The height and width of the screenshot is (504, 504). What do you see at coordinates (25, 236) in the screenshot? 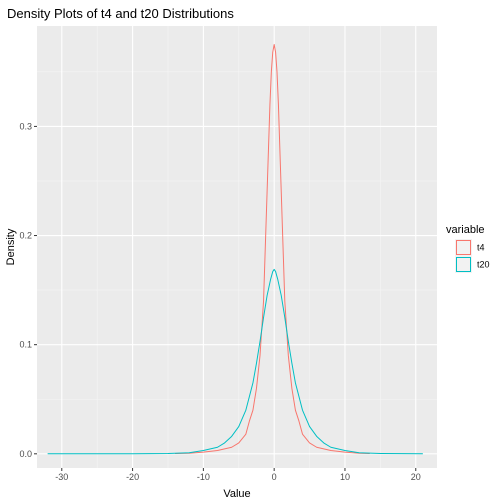
I see `y-tick-label: 0.2` at bounding box center [25, 236].